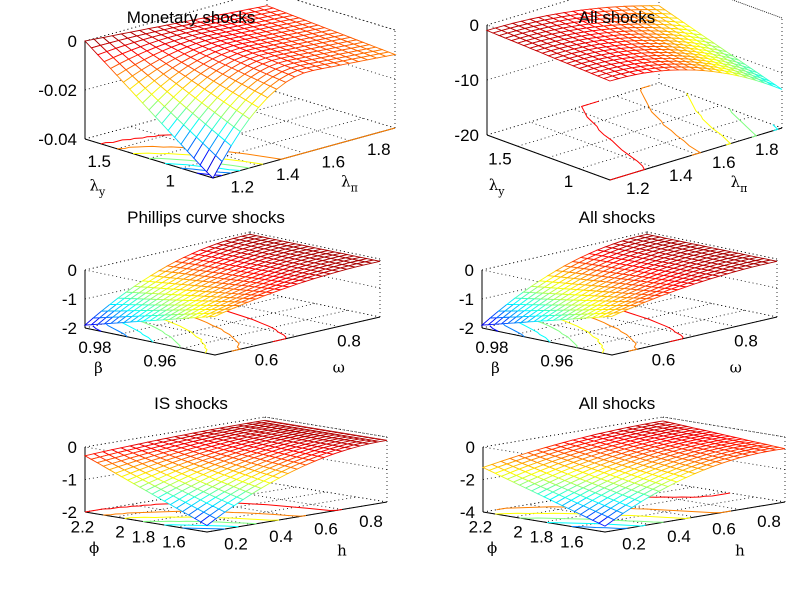  I want to click on y-tick-label: 2.2, so click(481, 527).